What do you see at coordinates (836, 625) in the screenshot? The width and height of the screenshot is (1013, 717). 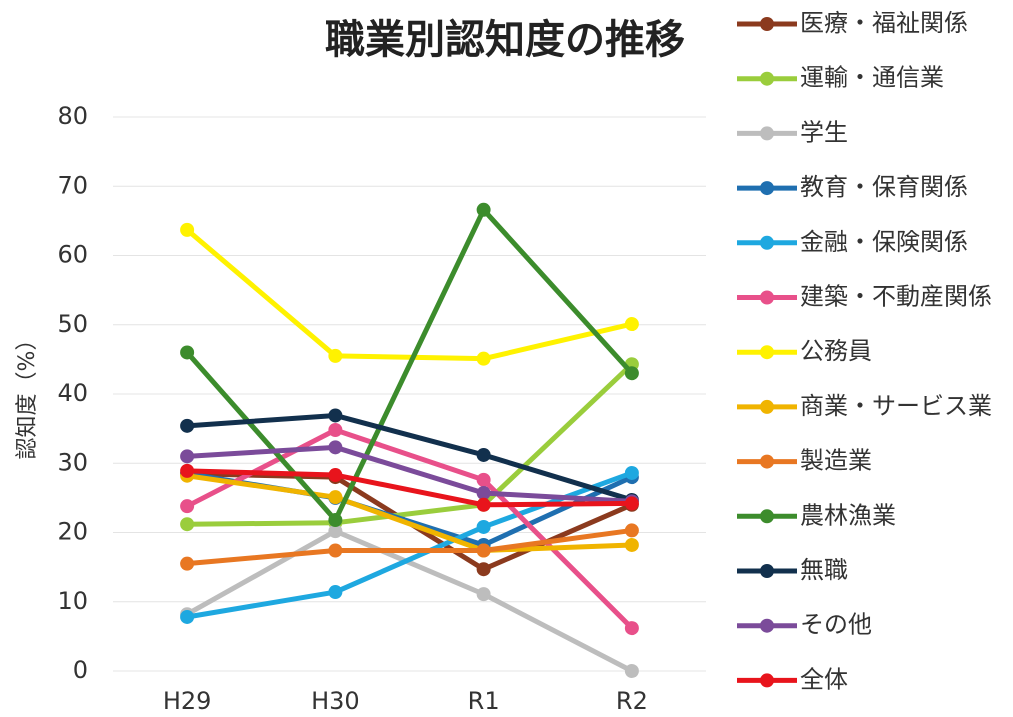 I see `legend-label: その他` at bounding box center [836, 625].